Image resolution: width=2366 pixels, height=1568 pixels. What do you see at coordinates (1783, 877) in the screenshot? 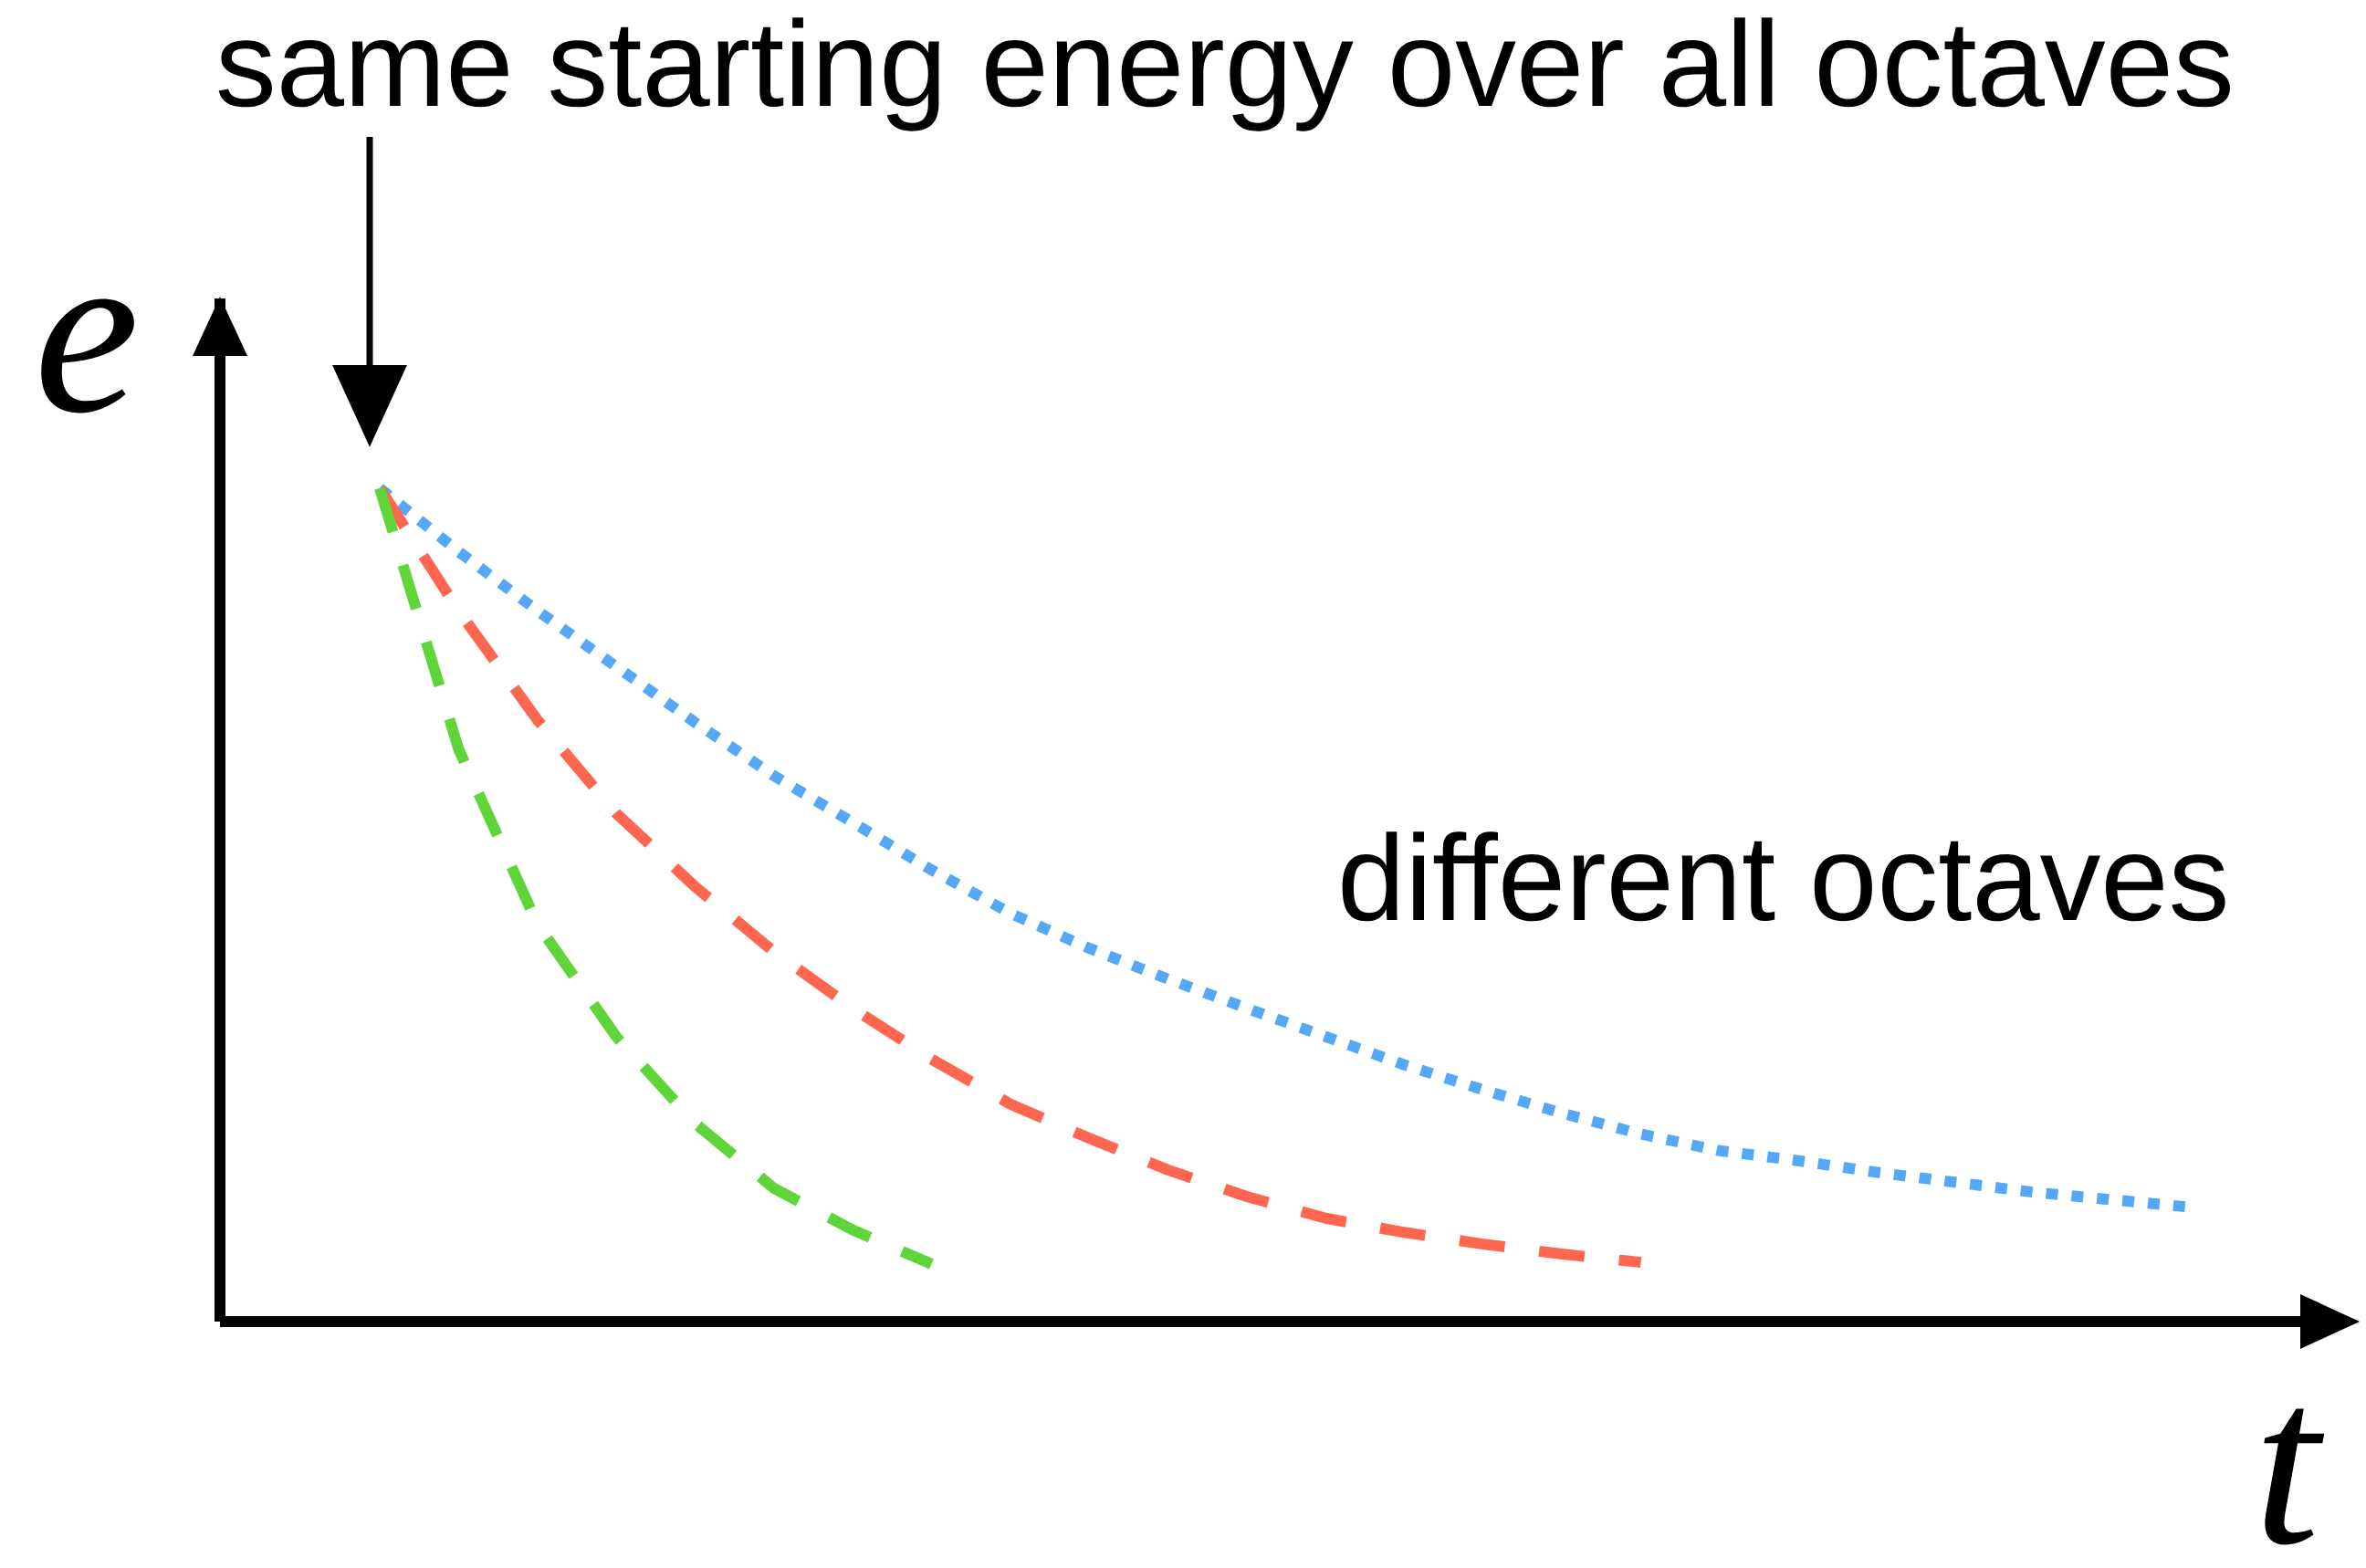
I see `annotation: different octaves` at bounding box center [1783, 877].